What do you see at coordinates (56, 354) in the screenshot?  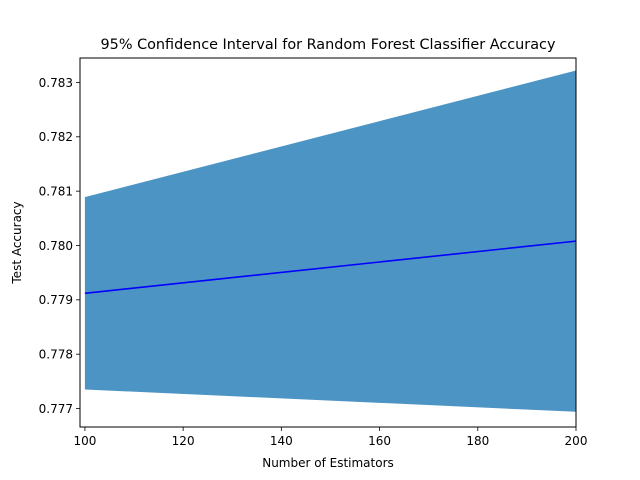 I see `y-tick-label: 0.778` at bounding box center [56, 354].